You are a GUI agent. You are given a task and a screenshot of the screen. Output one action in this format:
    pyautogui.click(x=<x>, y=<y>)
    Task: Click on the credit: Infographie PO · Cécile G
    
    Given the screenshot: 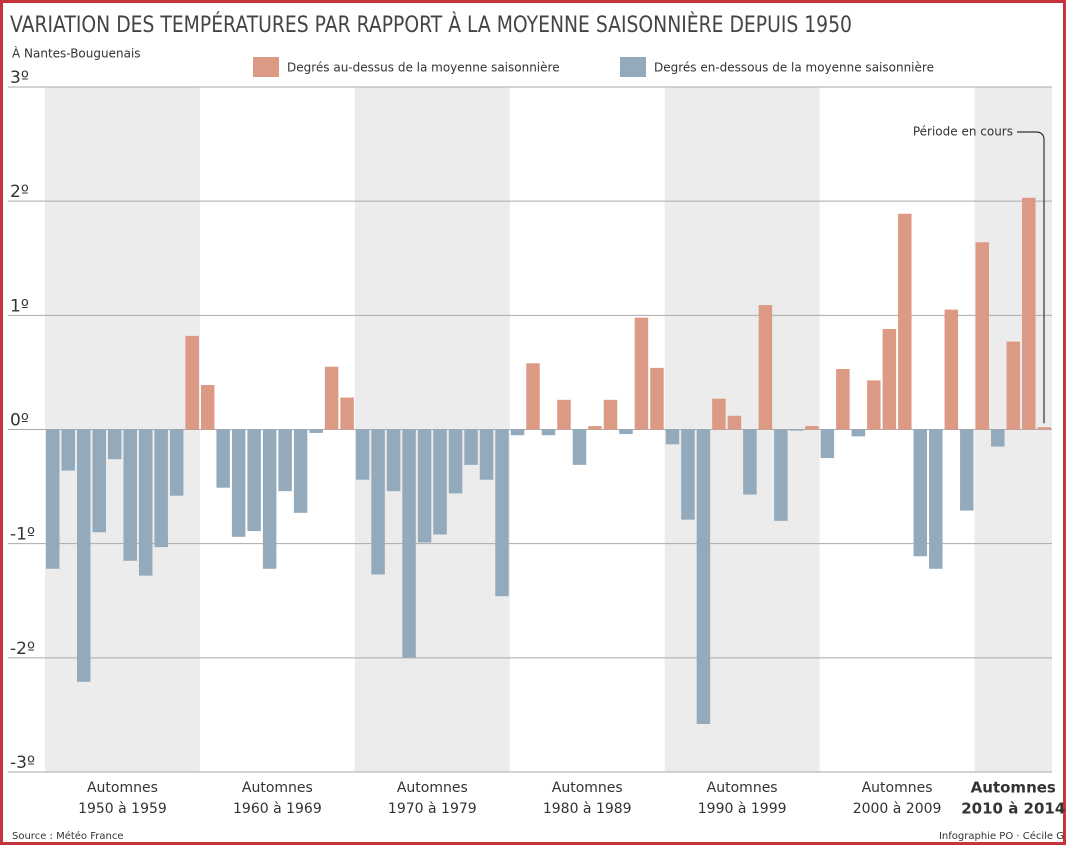 What is the action you would take?
    pyautogui.click(x=1001, y=836)
    